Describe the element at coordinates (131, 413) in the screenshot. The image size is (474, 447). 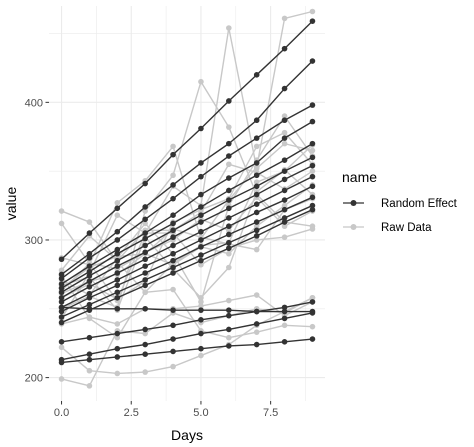
I see `x-tick-label: 2.5` at that location.